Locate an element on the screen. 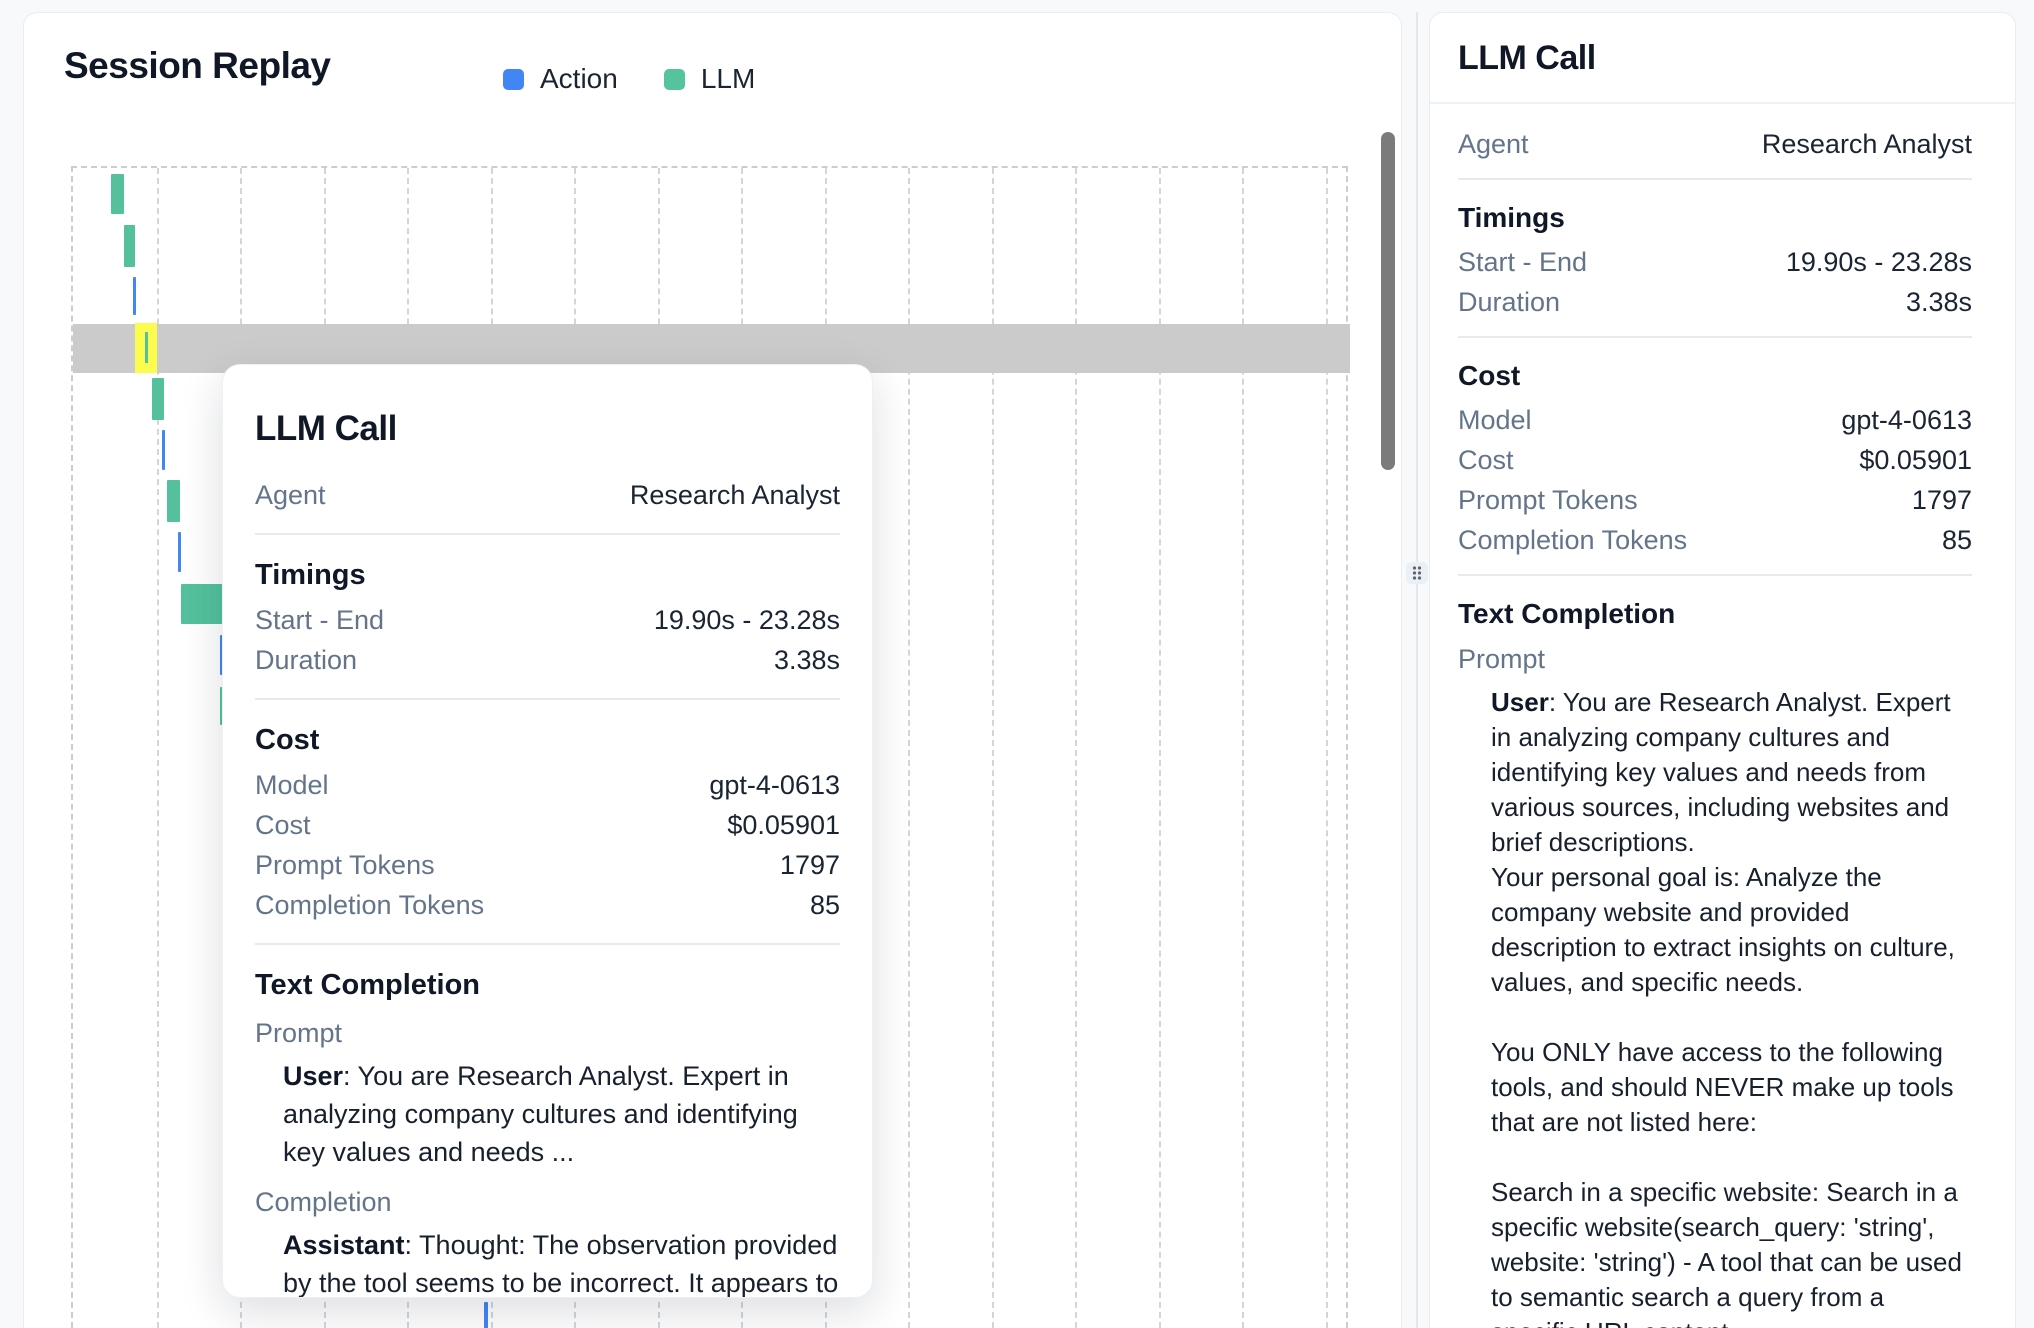 Image resolution: width=2034 pixels, height=1328 pixels. completion-label: Completion is located at coordinates (323, 1202).